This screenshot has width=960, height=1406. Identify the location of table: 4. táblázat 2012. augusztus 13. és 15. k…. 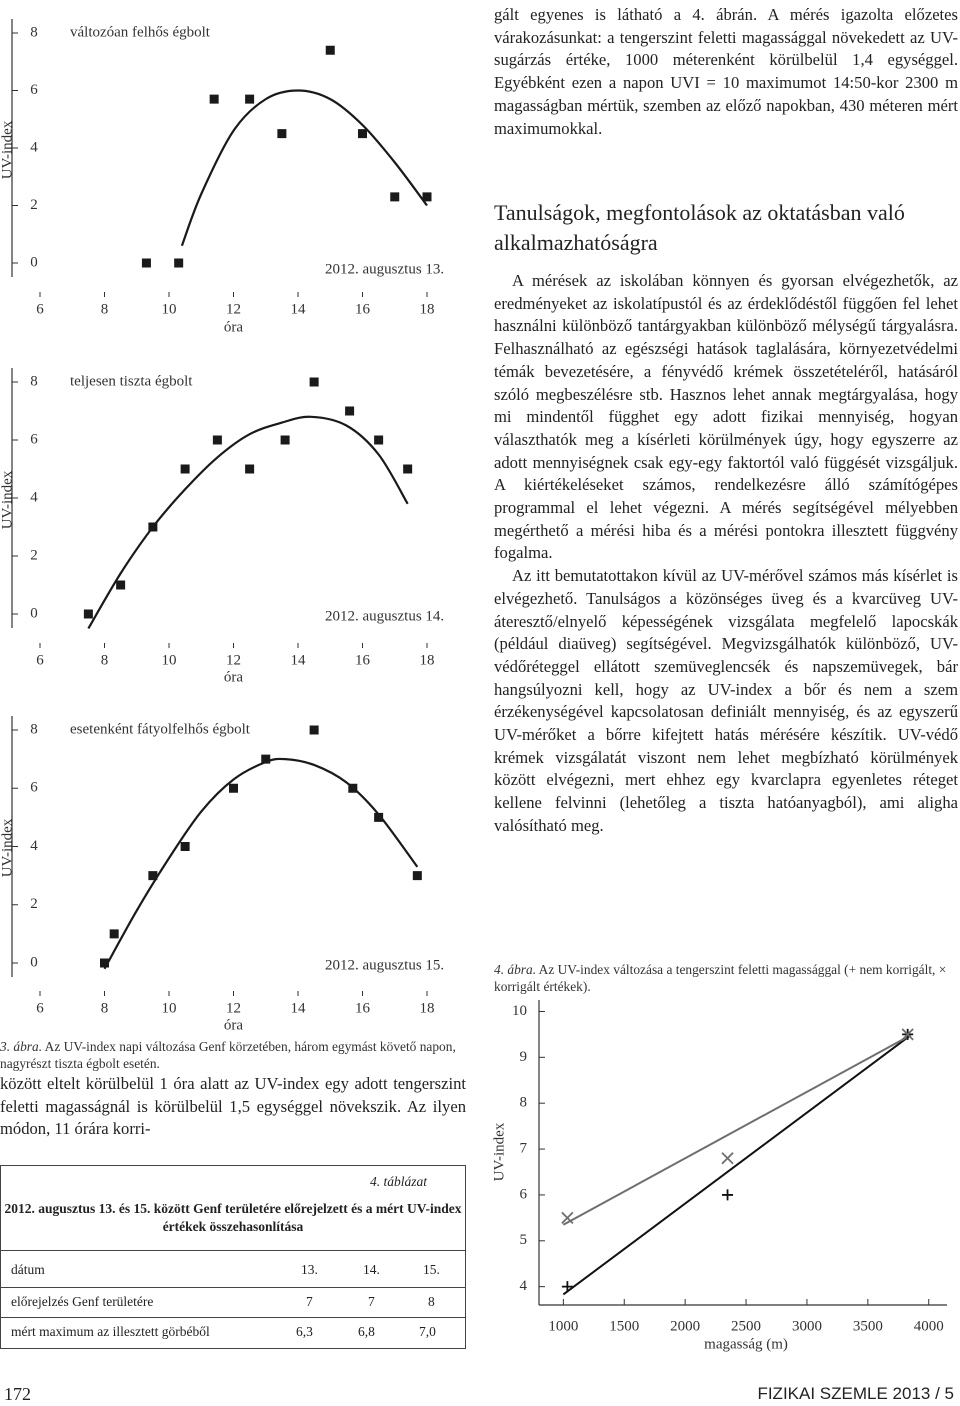
(233, 1257).